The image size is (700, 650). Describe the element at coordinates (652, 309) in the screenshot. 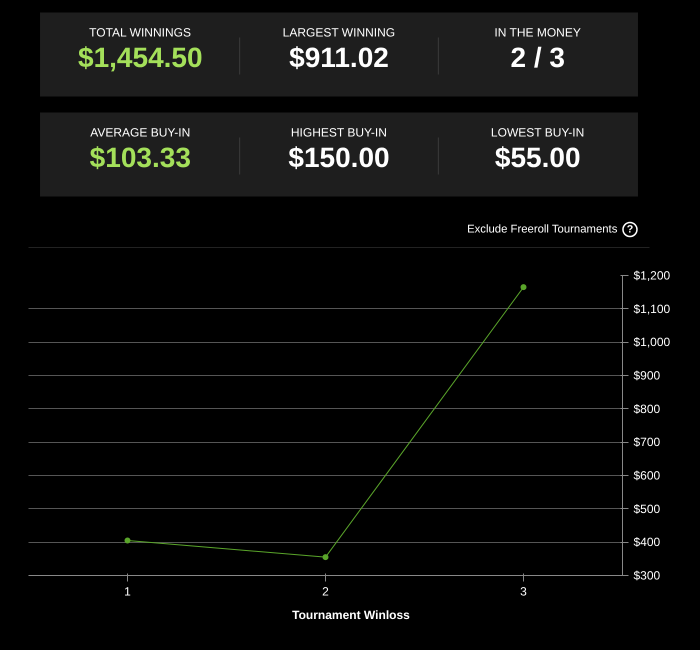

I see `y-tick-label: $1,100` at that location.